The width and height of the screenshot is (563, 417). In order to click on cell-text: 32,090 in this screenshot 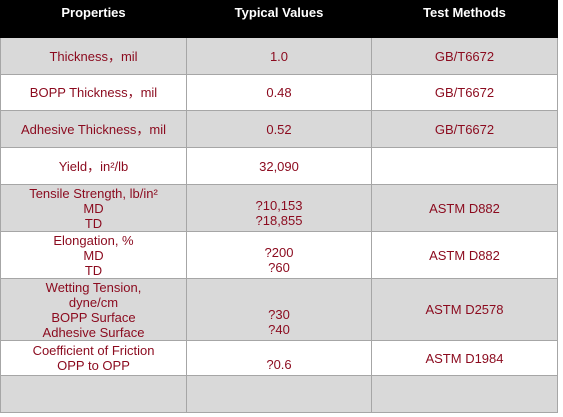, I will do `click(279, 166)`.